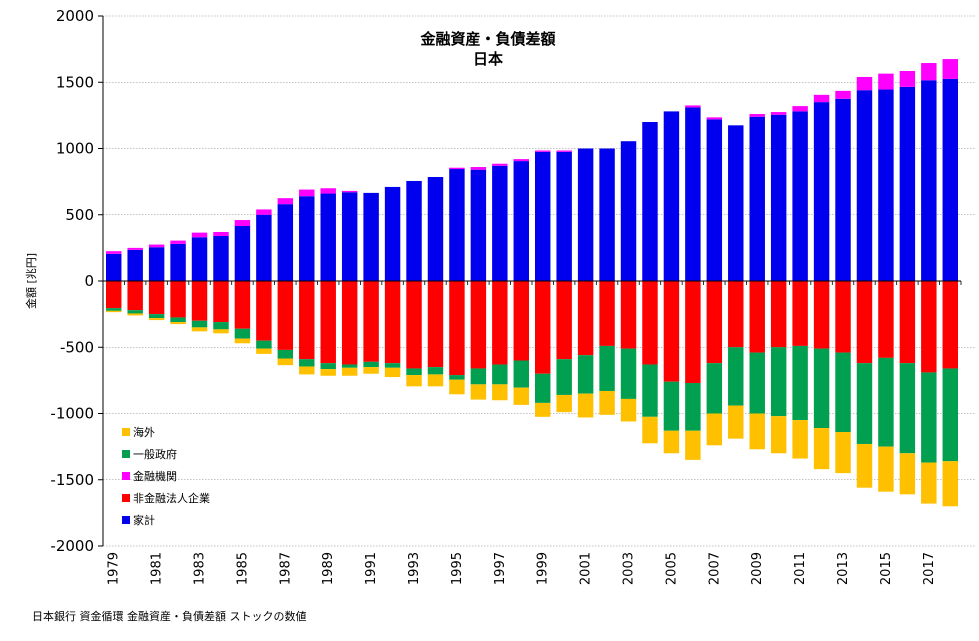 The image size is (979, 641). I want to click on legend-label: 家計, so click(144, 520).